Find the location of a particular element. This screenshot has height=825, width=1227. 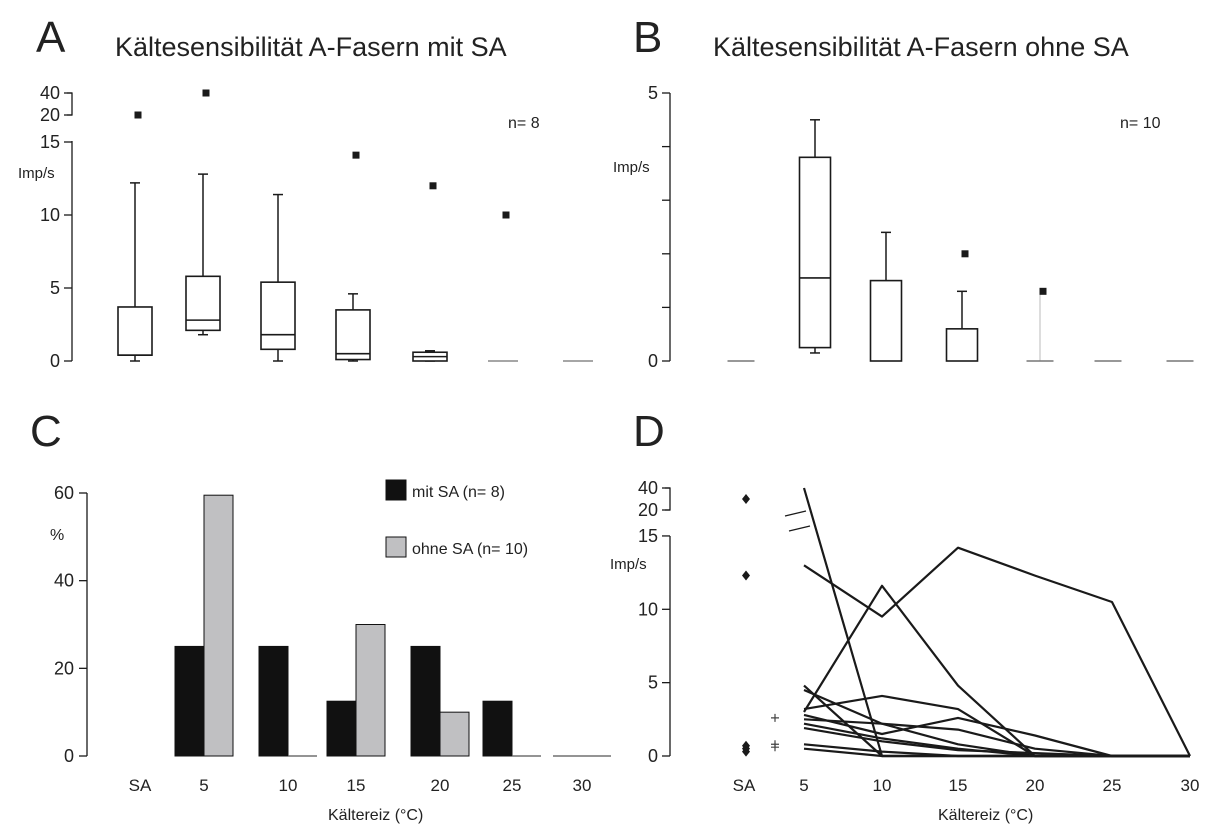

panel-b-n-label: n= 10 is located at coordinates (1140, 123).